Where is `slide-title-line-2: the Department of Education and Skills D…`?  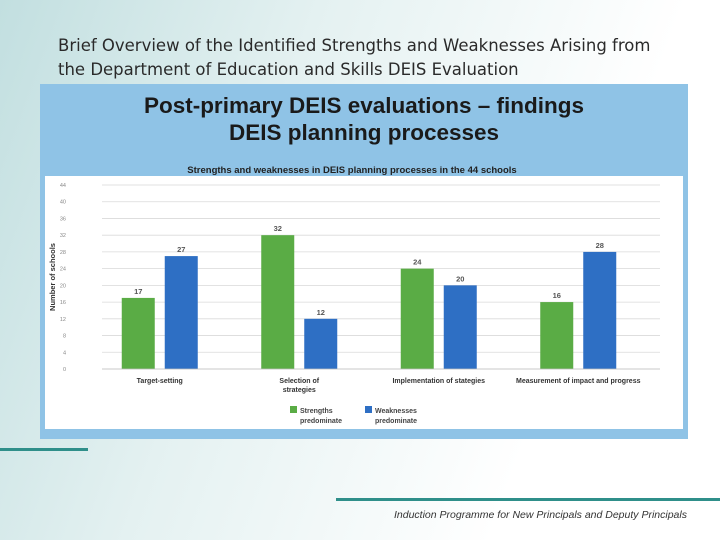
slide-title-line-2: the Department of Education and Skills D… is located at coordinates (288, 69).